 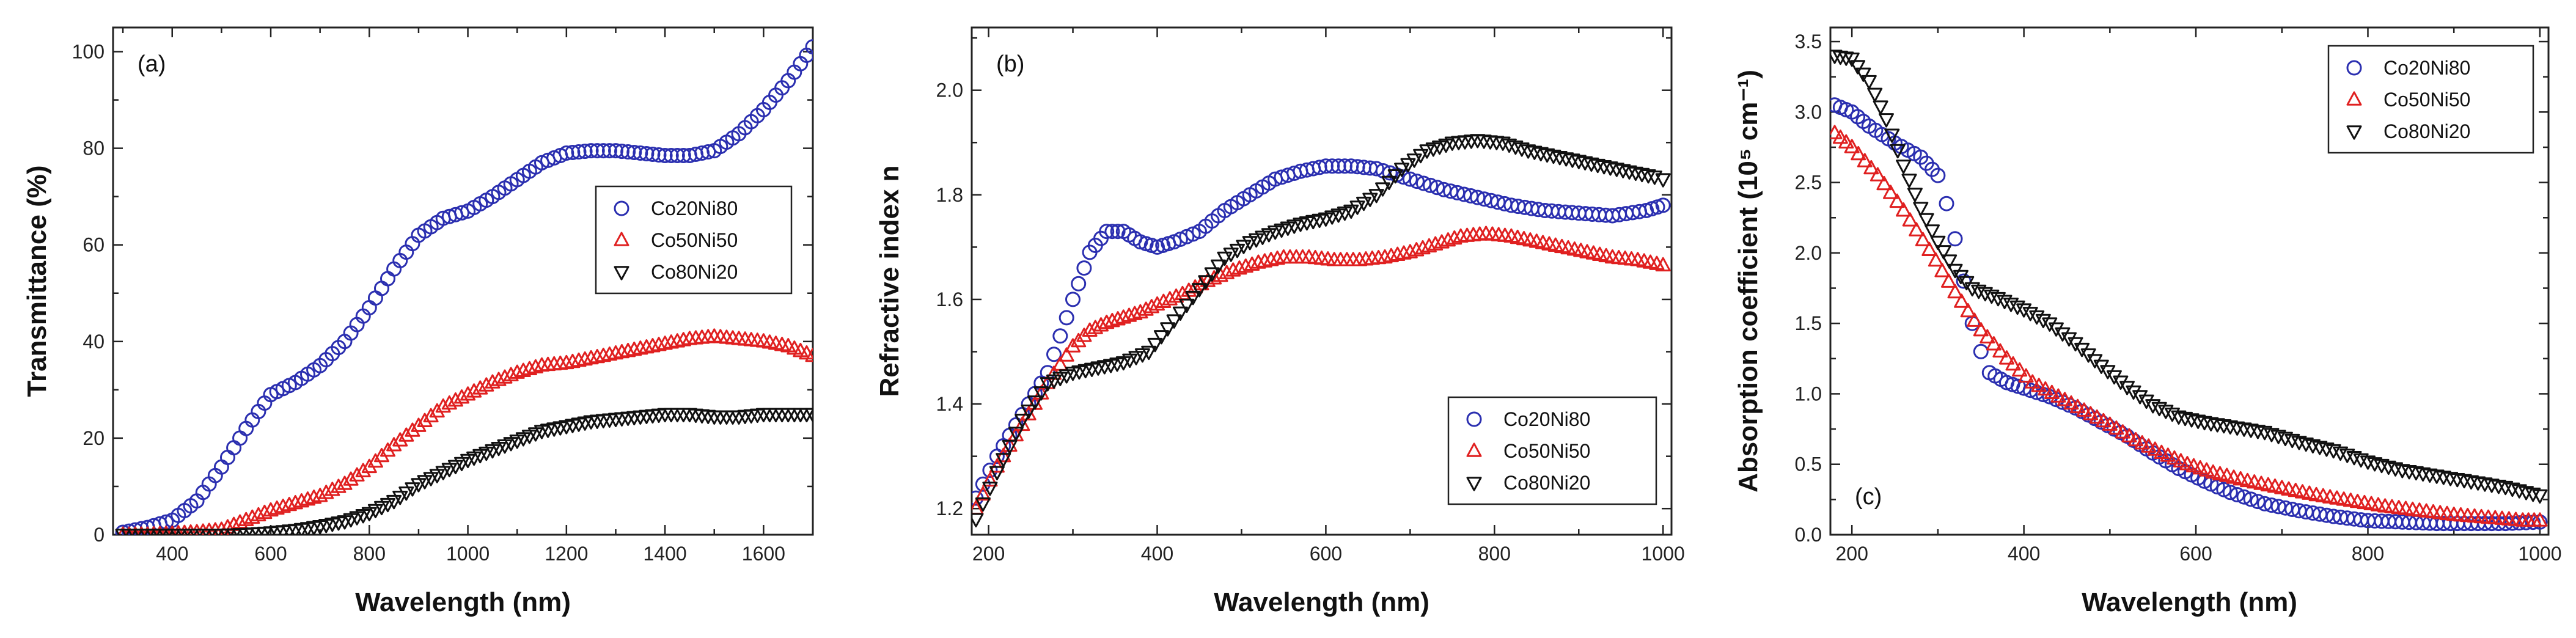 What do you see at coordinates (763, 554) in the screenshot?
I see `x-tick-label: 1600` at bounding box center [763, 554].